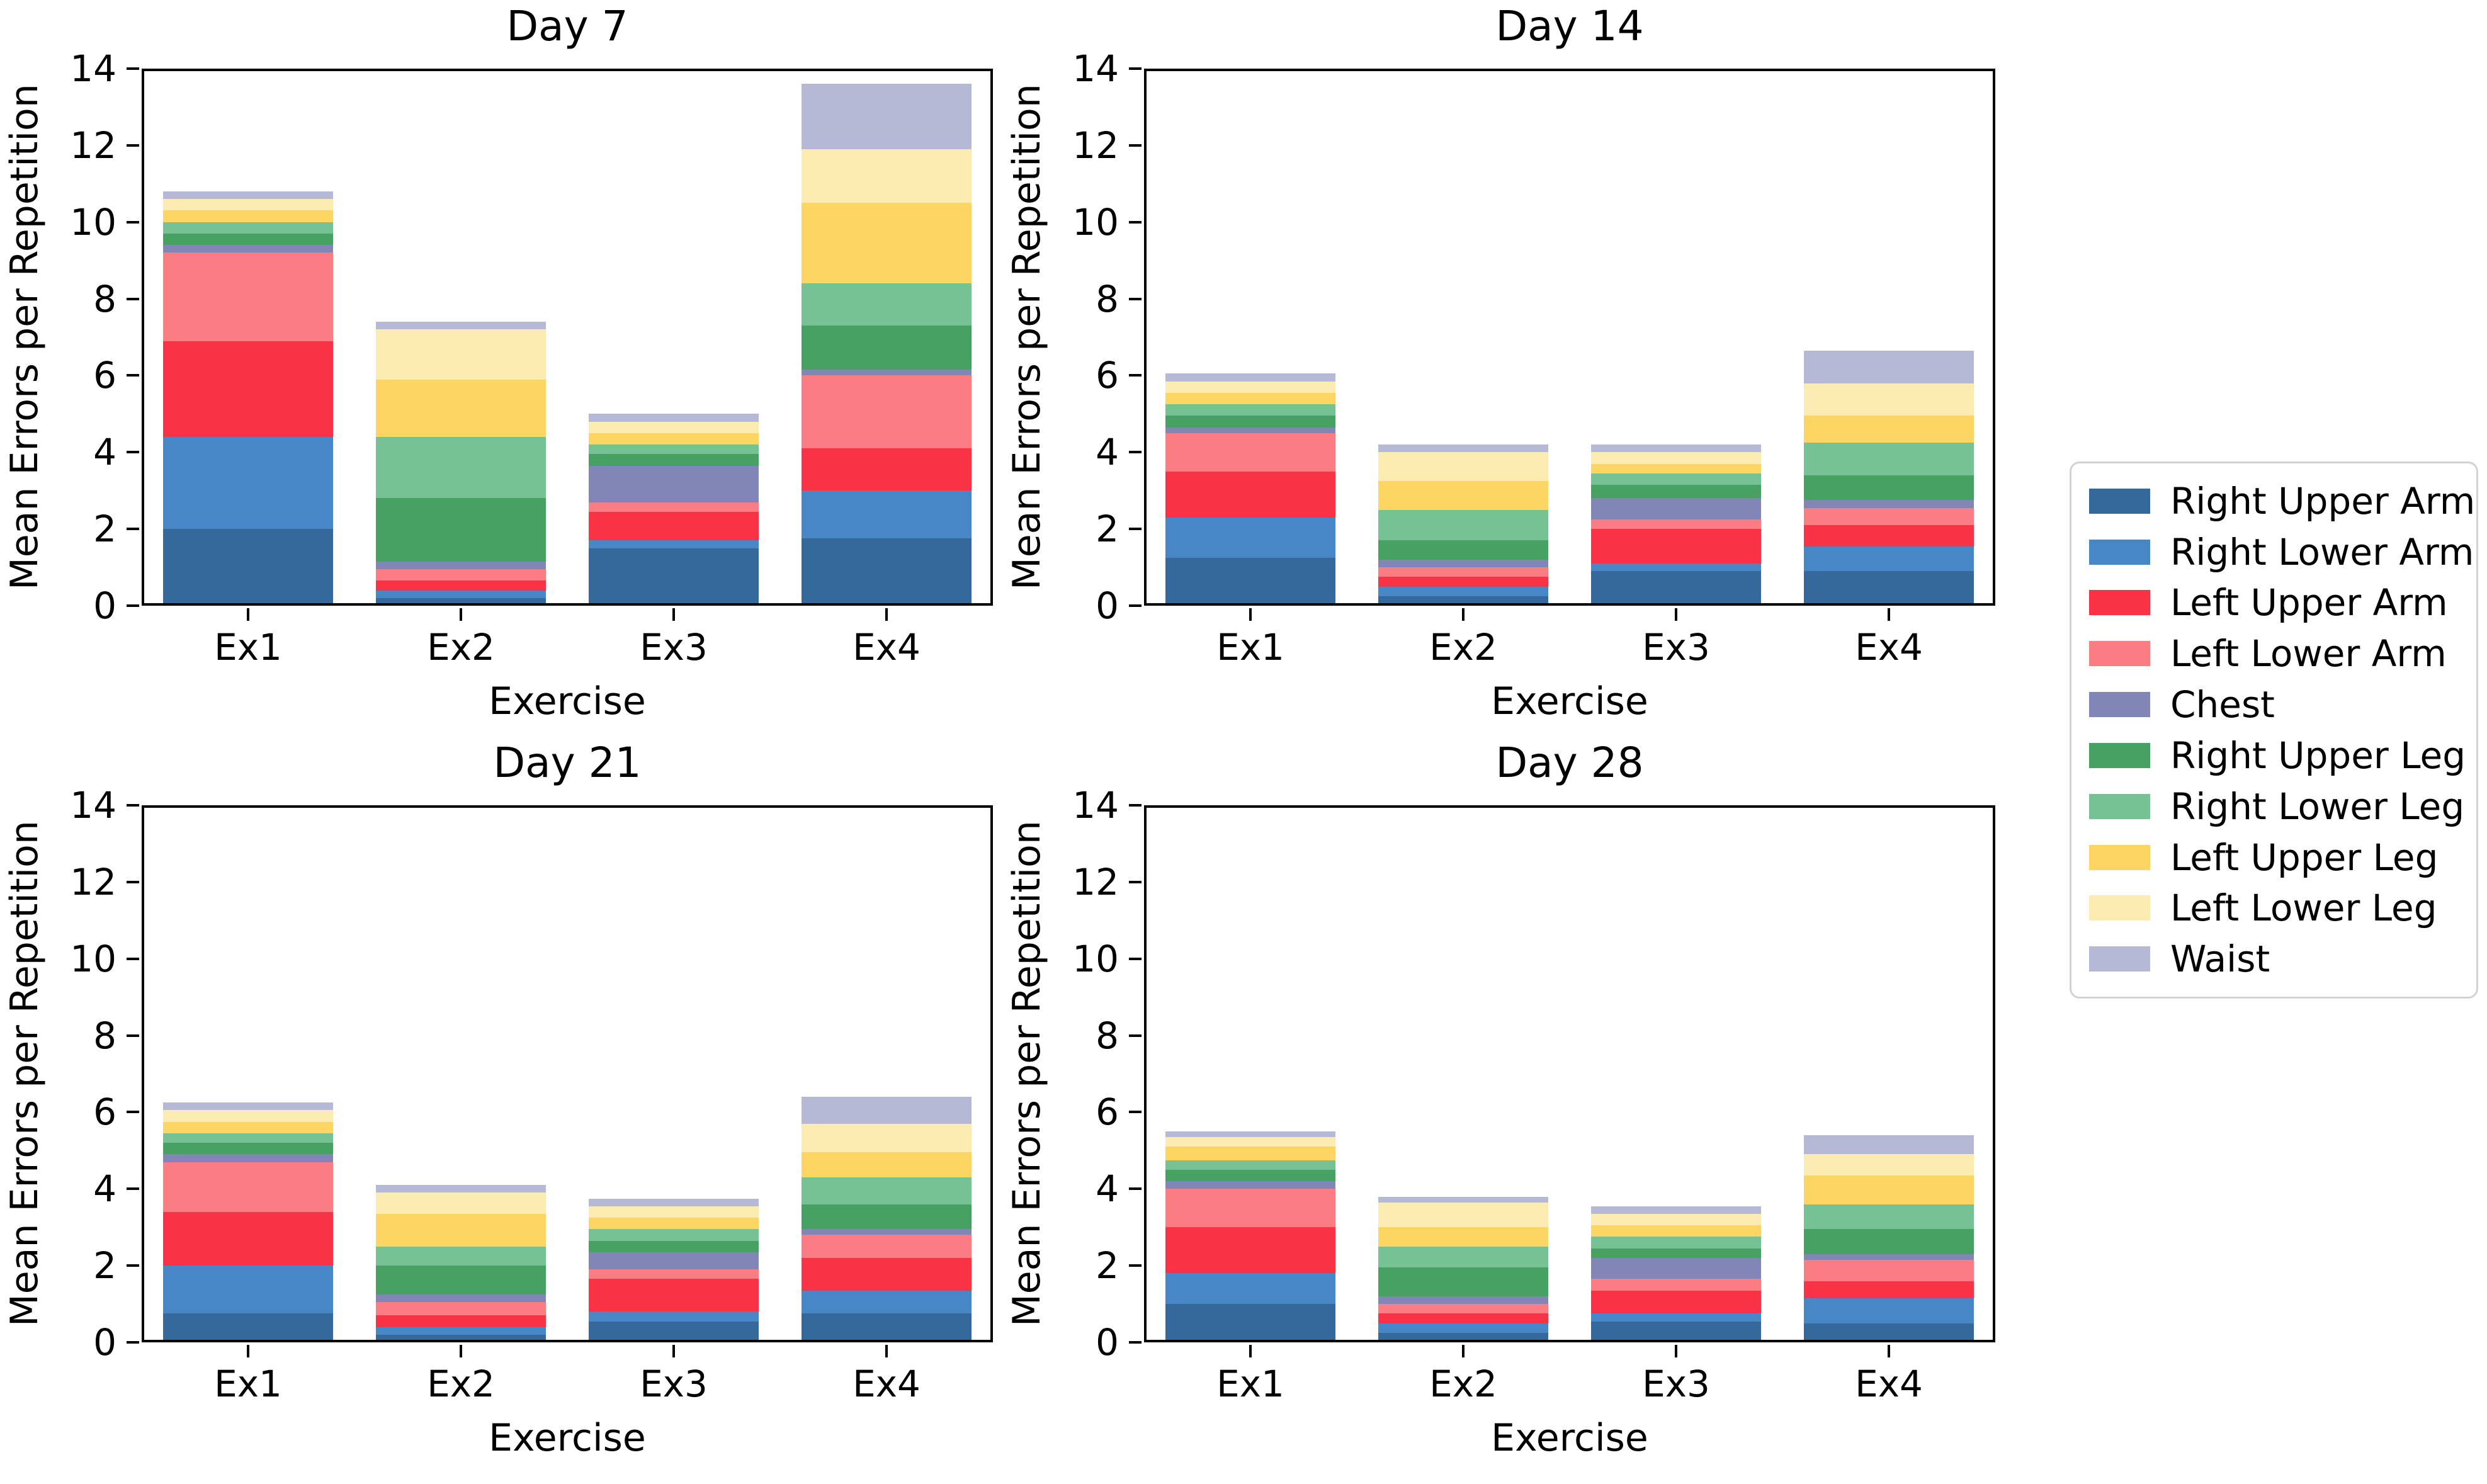 Image resolution: width=2487 pixels, height=1484 pixels. I want to click on y-tick-label: 0, so click(104, 605).